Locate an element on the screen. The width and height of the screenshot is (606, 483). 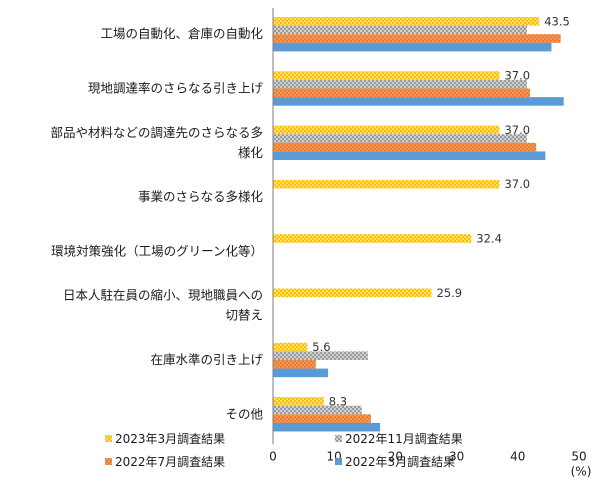
category-label-2: 現地調達率のさらなる引き上げ is located at coordinates (176, 88).